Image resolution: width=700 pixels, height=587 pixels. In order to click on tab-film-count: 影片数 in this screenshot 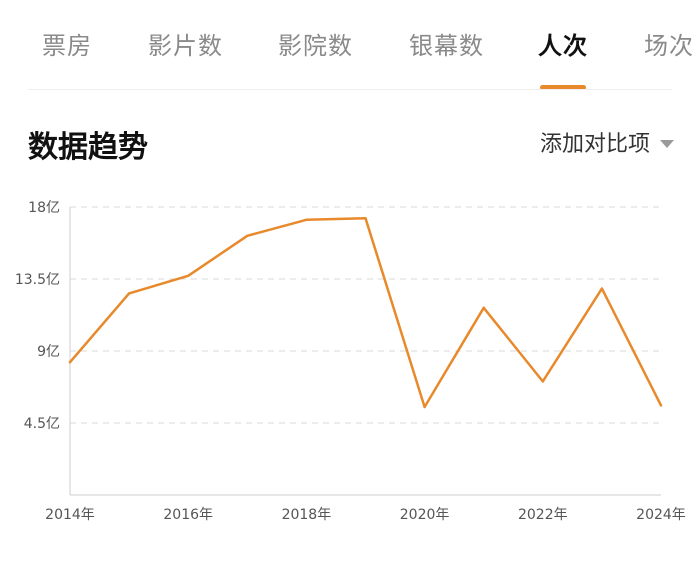, I will do `click(185, 46)`.